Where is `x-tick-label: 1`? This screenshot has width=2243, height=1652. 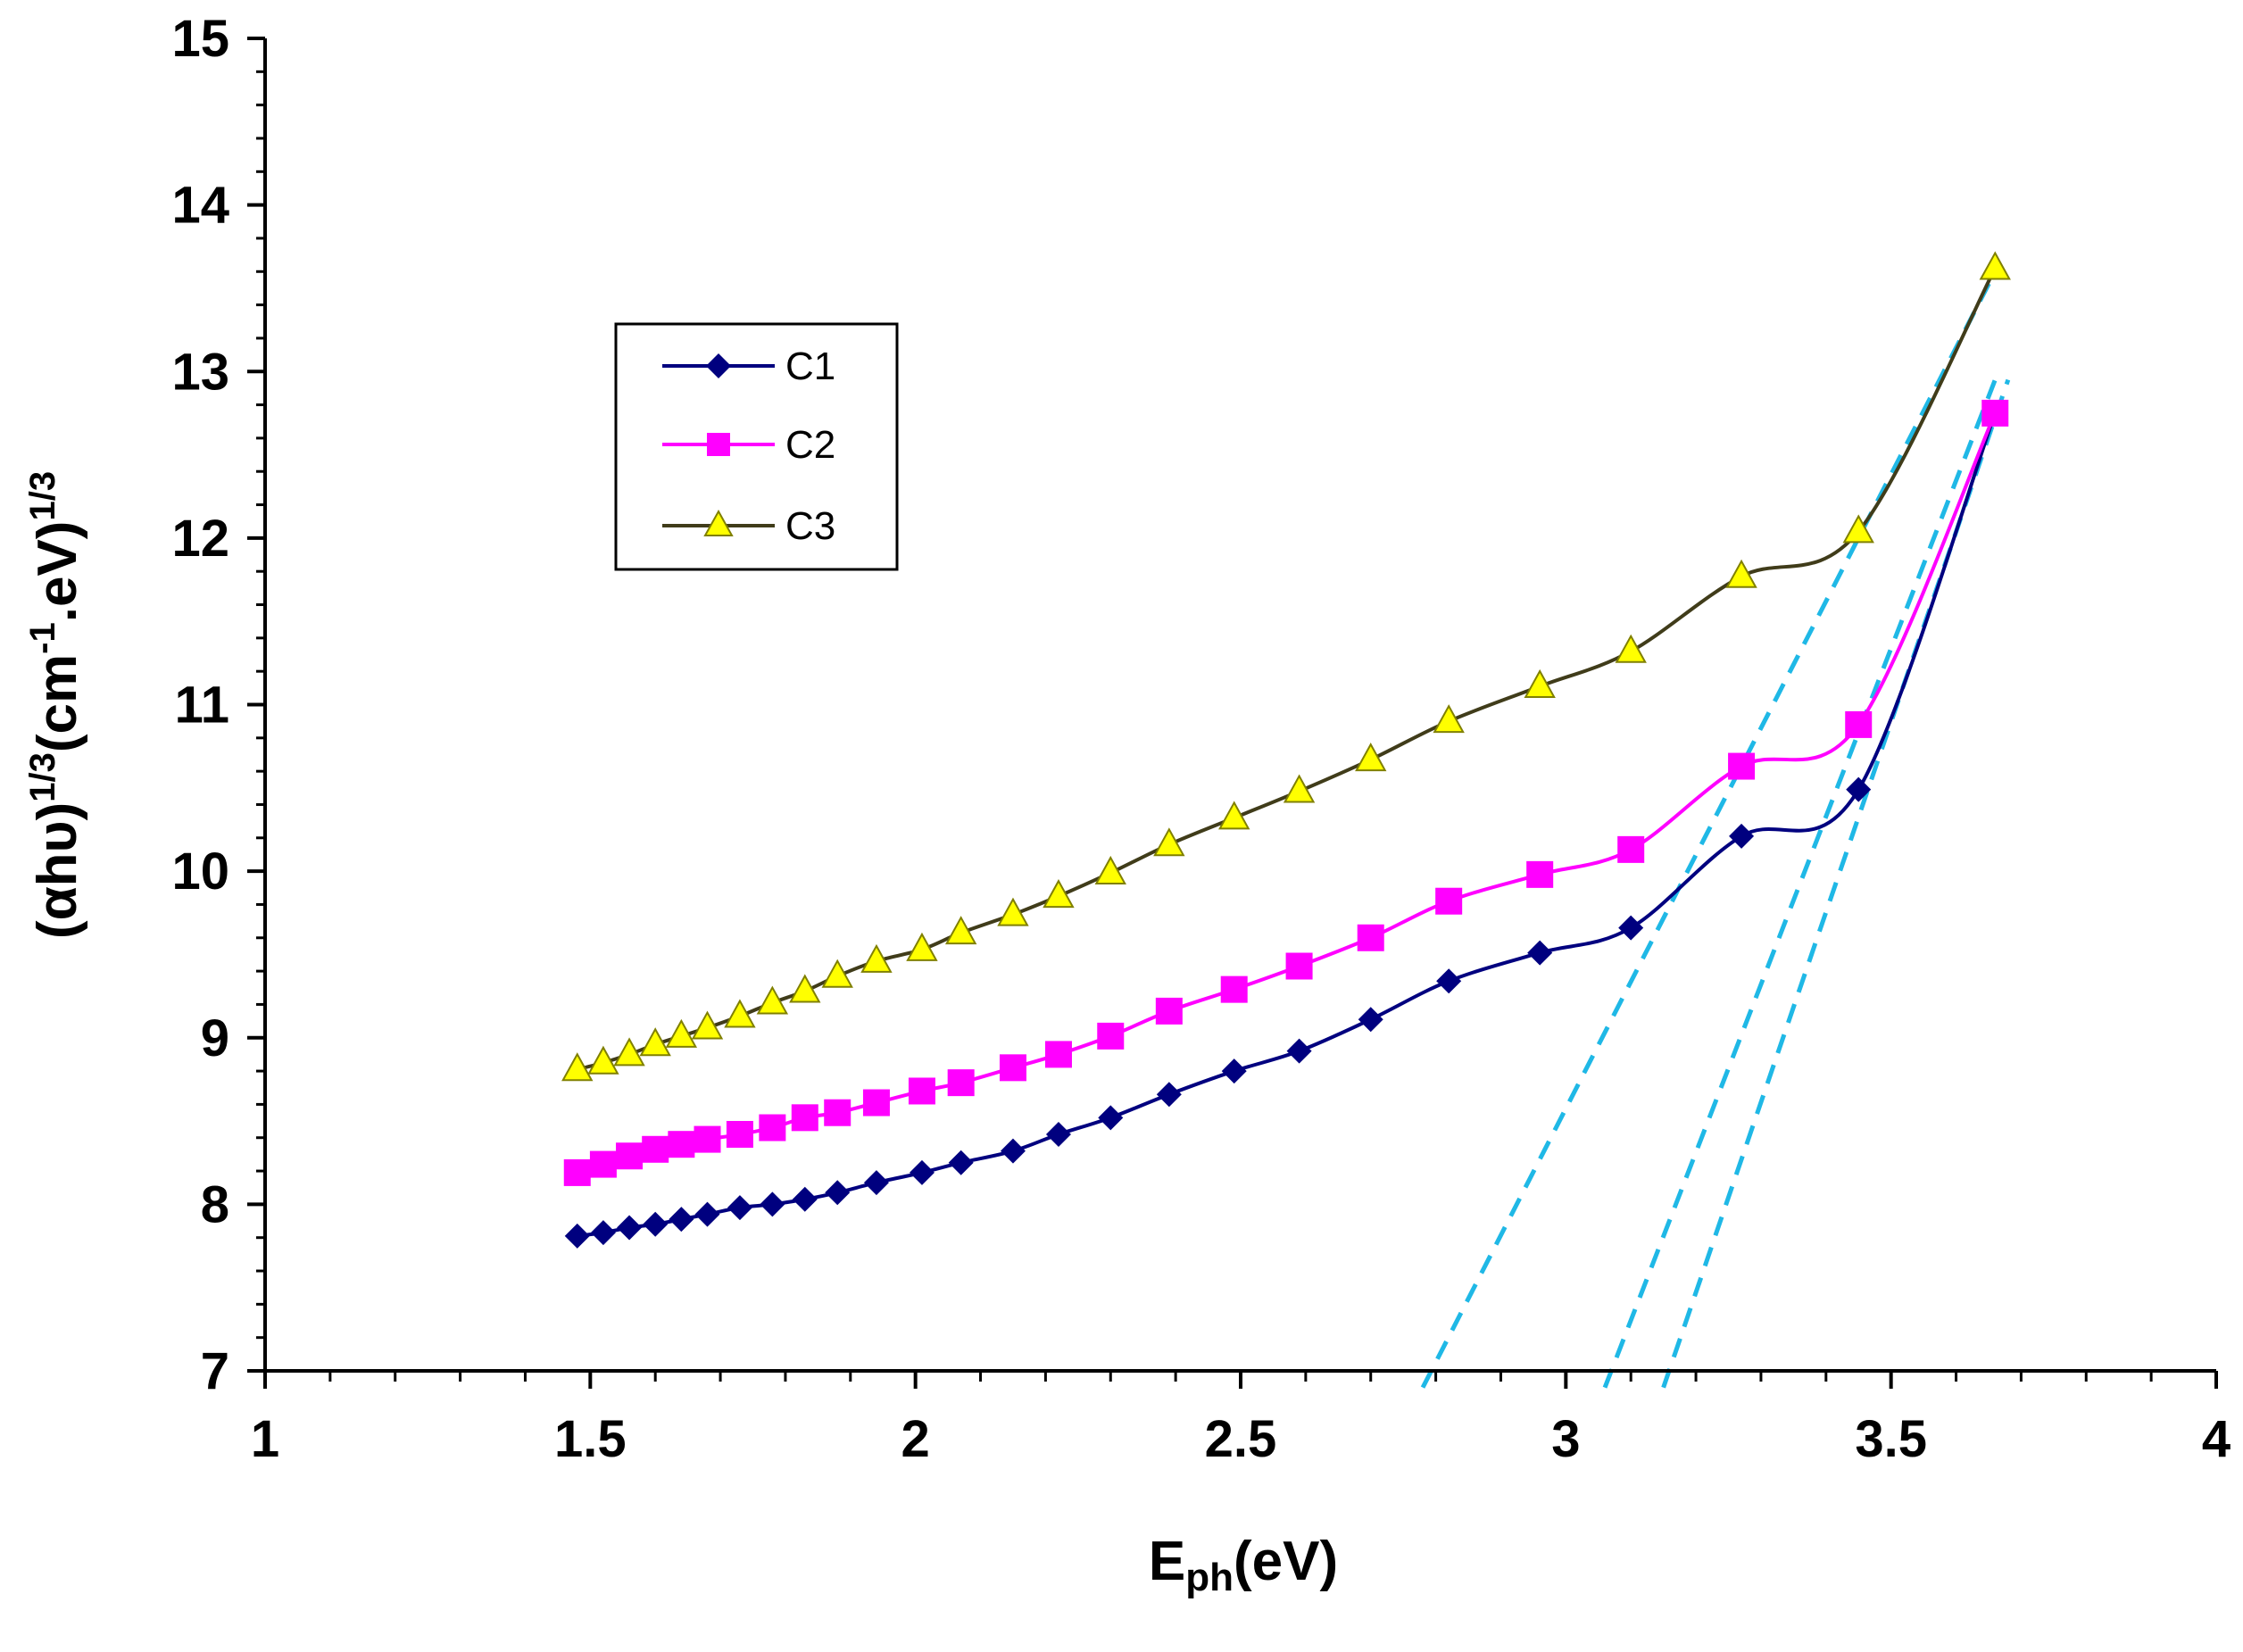 x-tick-label: 1 is located at coordinates (265, 1439).